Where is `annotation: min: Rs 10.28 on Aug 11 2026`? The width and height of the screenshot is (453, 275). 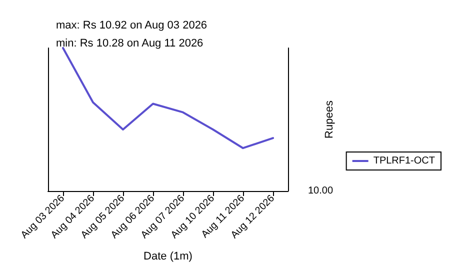
annotation: min: Rs 10.28 on Aug 11 2026 is located at coordinates (130, 44).